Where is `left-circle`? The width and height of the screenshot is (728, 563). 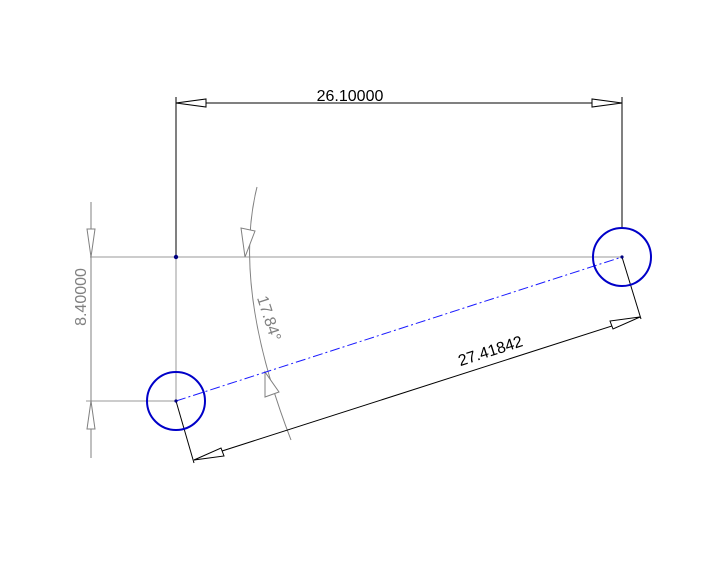 left-circle is located at coordinates (176, 401).